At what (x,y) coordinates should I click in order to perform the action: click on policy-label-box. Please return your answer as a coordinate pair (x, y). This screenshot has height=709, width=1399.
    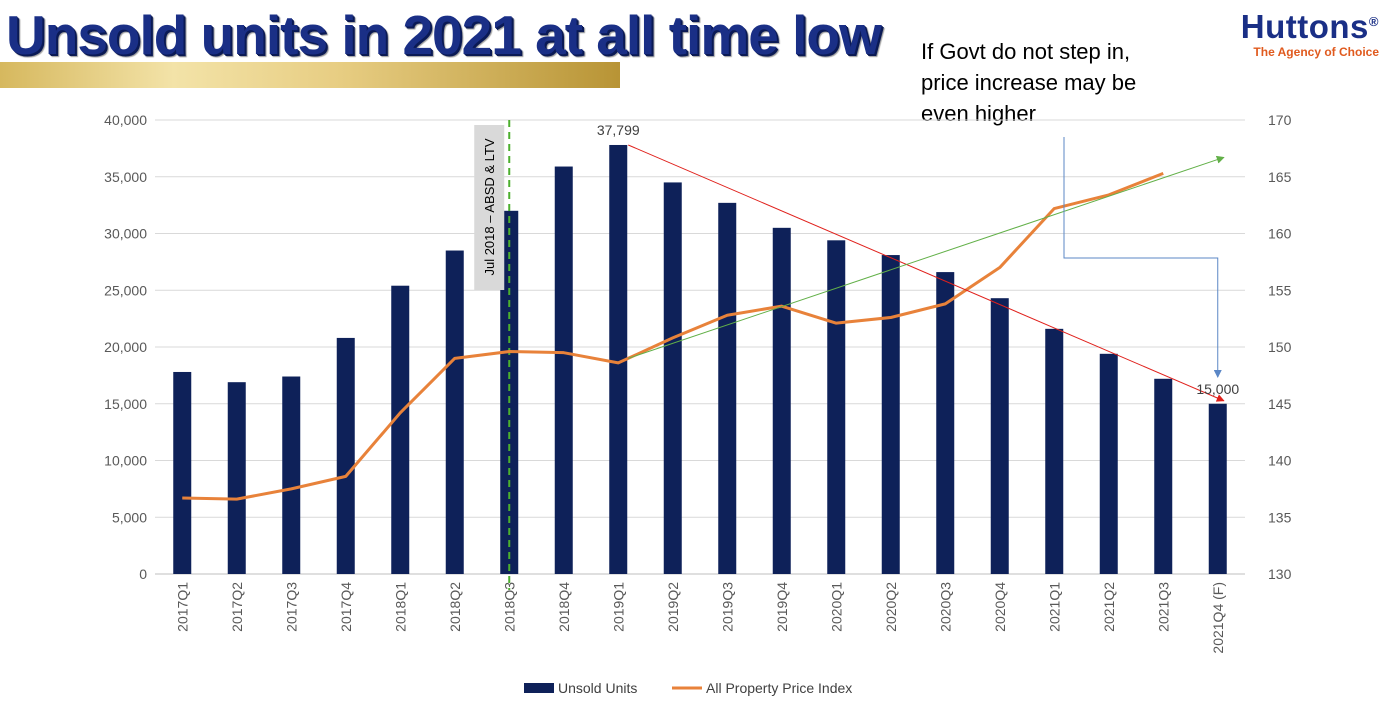
    Looking at the image, I should click on (489, 207).